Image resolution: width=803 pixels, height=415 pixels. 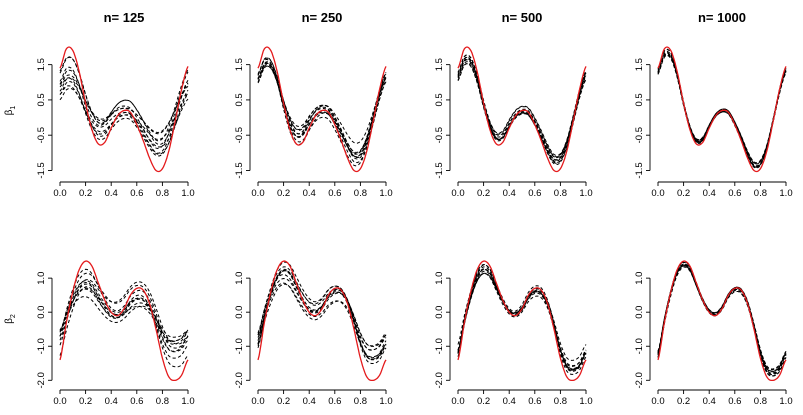 What do you see at coordinates (10, 111) in the screenshot?
I see `row-label-1: β1` at bounding box center [10, 111].